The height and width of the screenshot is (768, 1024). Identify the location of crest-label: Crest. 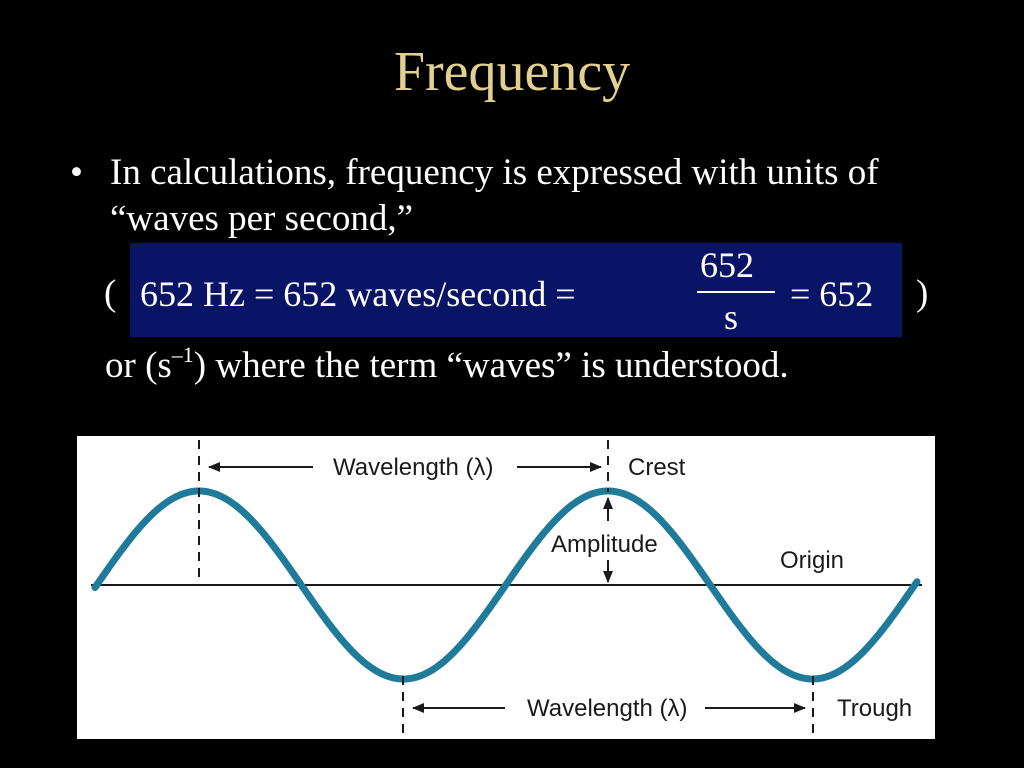
(657, 467).